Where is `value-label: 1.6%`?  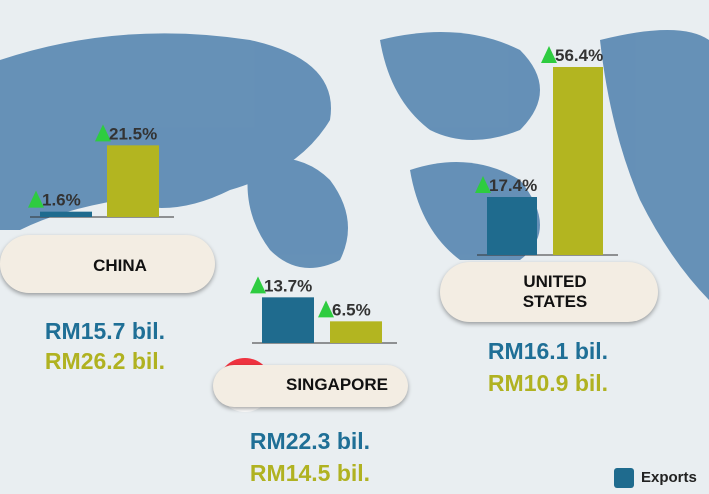
value-label: 1.6% is located at coordinates (61, 200).